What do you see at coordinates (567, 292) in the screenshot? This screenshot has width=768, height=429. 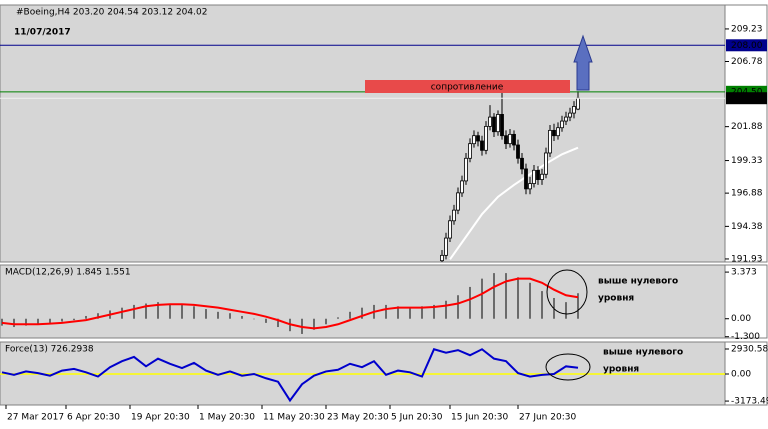 I see `highlight-ellipse` at bounding box center [567, 292].